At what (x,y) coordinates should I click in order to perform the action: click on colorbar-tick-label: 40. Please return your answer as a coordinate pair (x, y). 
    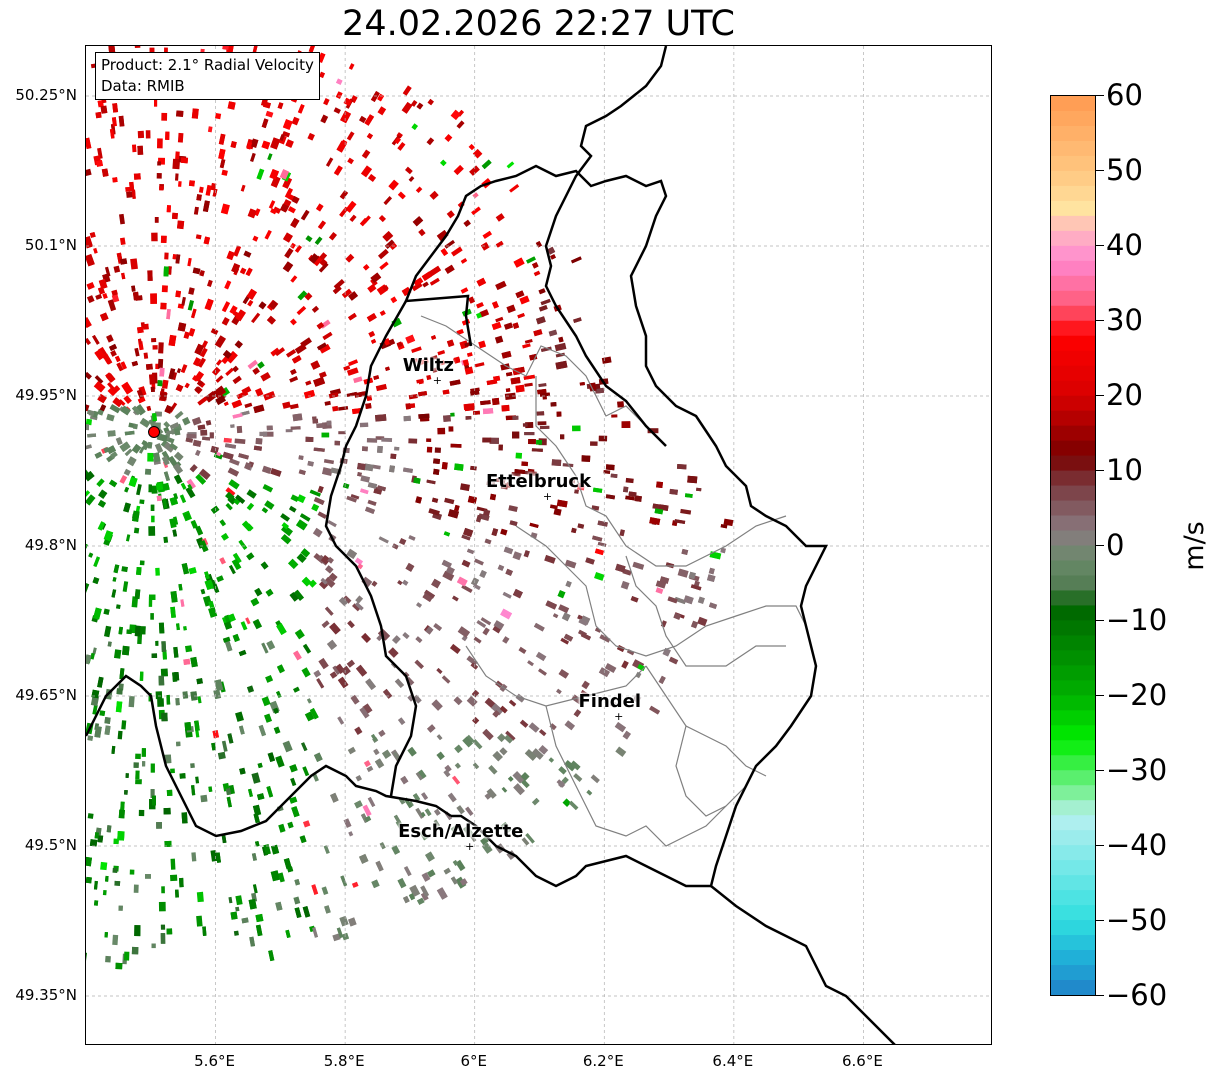
    Looking at the image, I should click on (1124, 245).